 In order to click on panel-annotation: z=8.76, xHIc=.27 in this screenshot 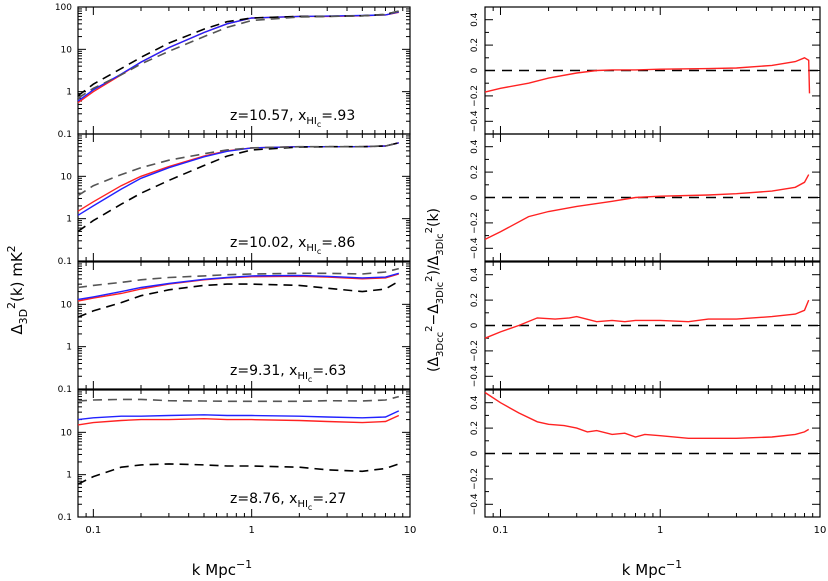, I will do `click(288, 501)`.